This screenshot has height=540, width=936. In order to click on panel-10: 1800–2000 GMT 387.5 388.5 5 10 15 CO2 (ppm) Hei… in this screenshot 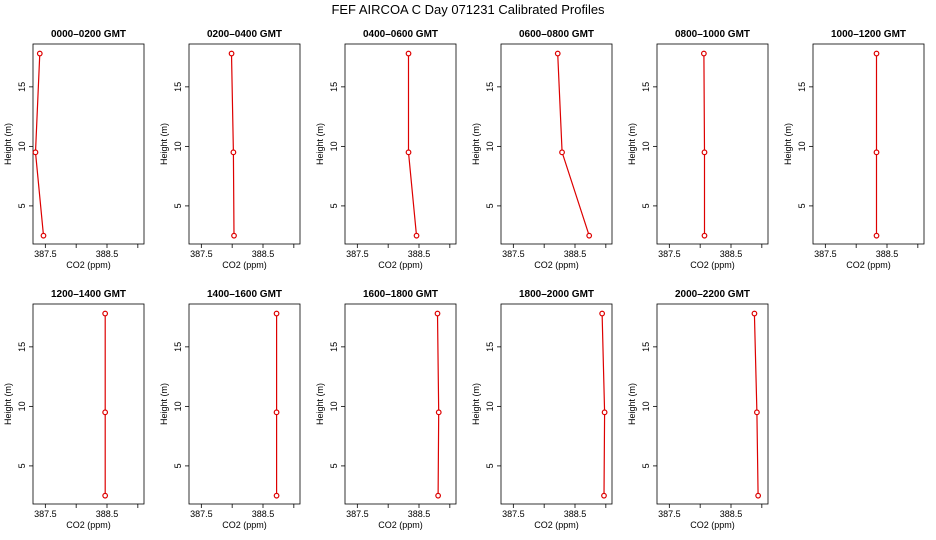, I will do `click(542, 409)`.